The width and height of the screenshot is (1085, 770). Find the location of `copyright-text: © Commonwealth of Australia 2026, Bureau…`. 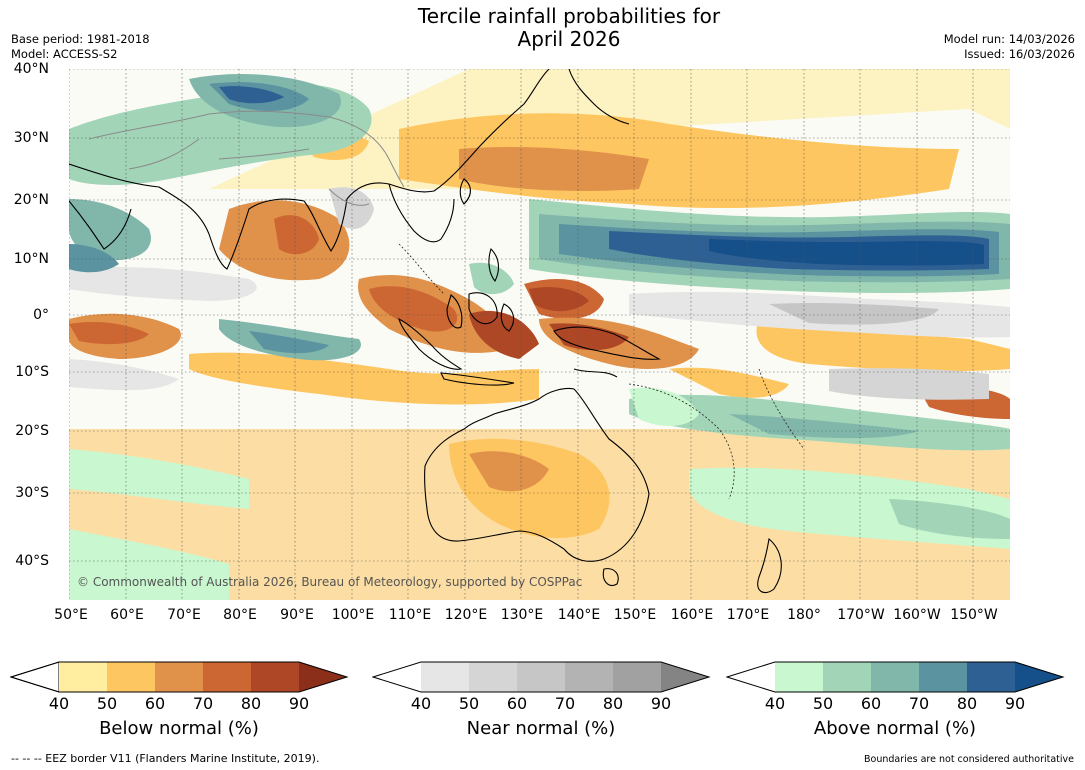

copyright-text: © Commonwealth of Australia 2026, Bureau… is located at coordinates (329, 582).